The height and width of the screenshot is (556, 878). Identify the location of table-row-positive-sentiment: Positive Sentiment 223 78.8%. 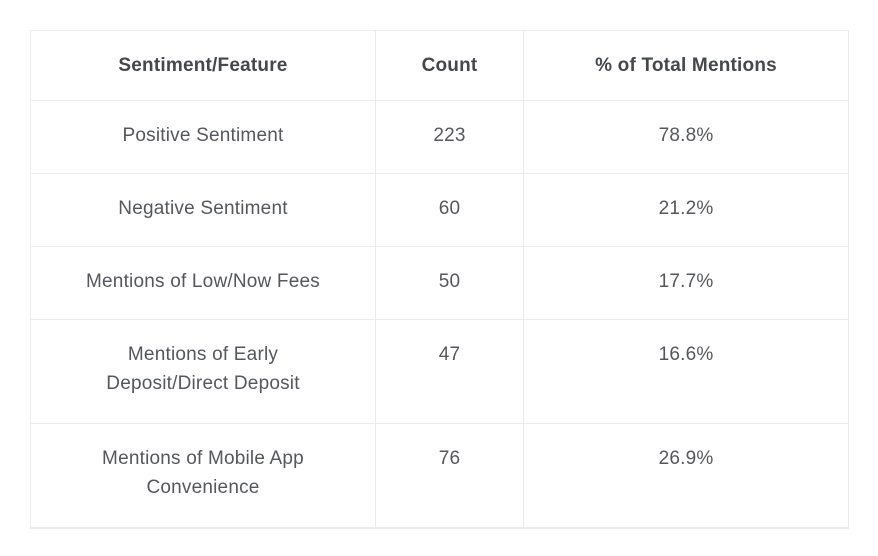
(439, 137).